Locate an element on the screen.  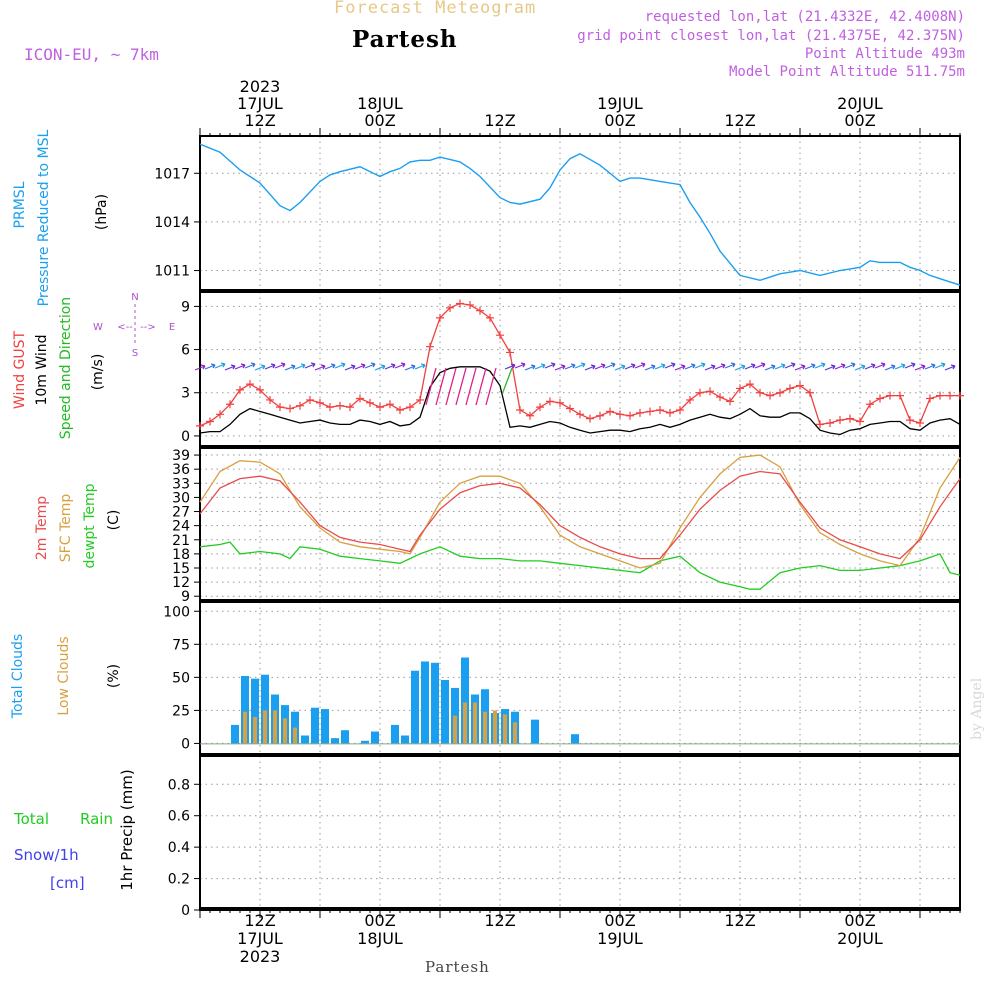
temperature-ytick-label: 36 is located at coordinates (181, 470).